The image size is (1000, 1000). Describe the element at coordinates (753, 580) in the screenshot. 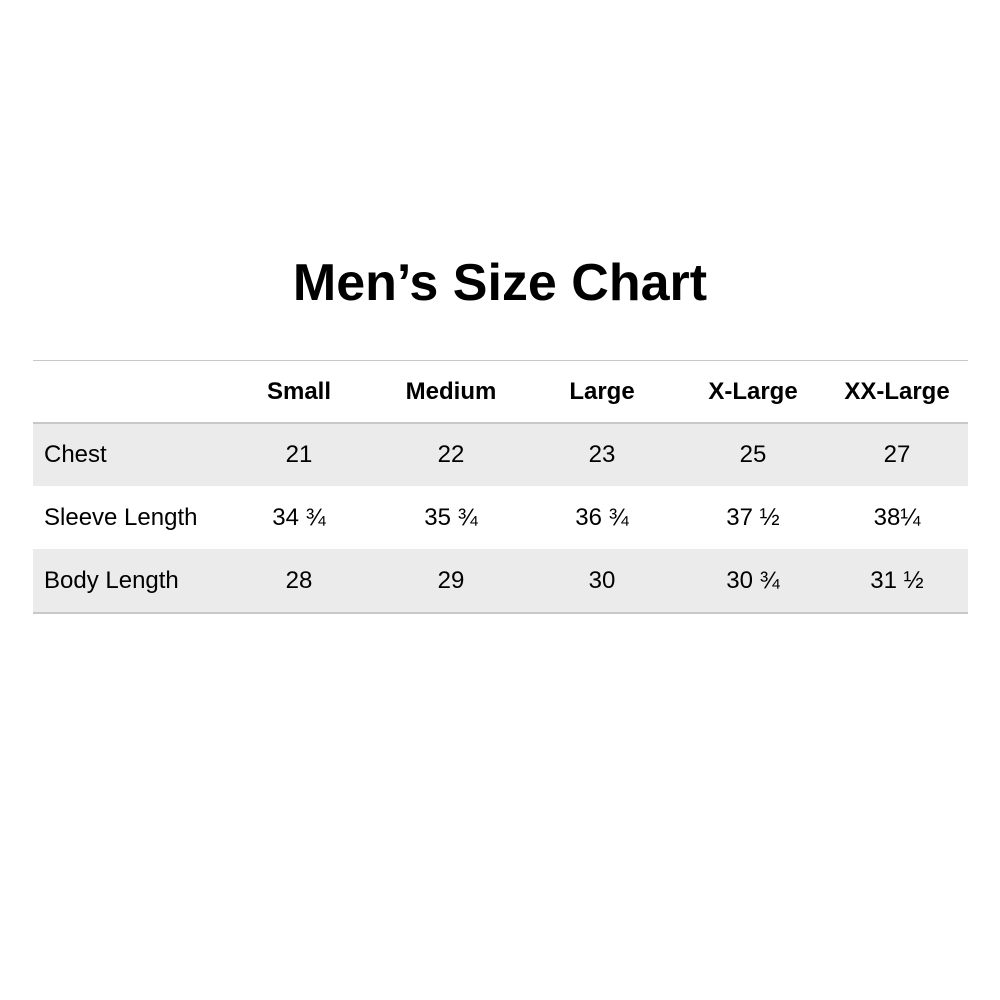

I see `table-cell: 30 ¾` at that location.